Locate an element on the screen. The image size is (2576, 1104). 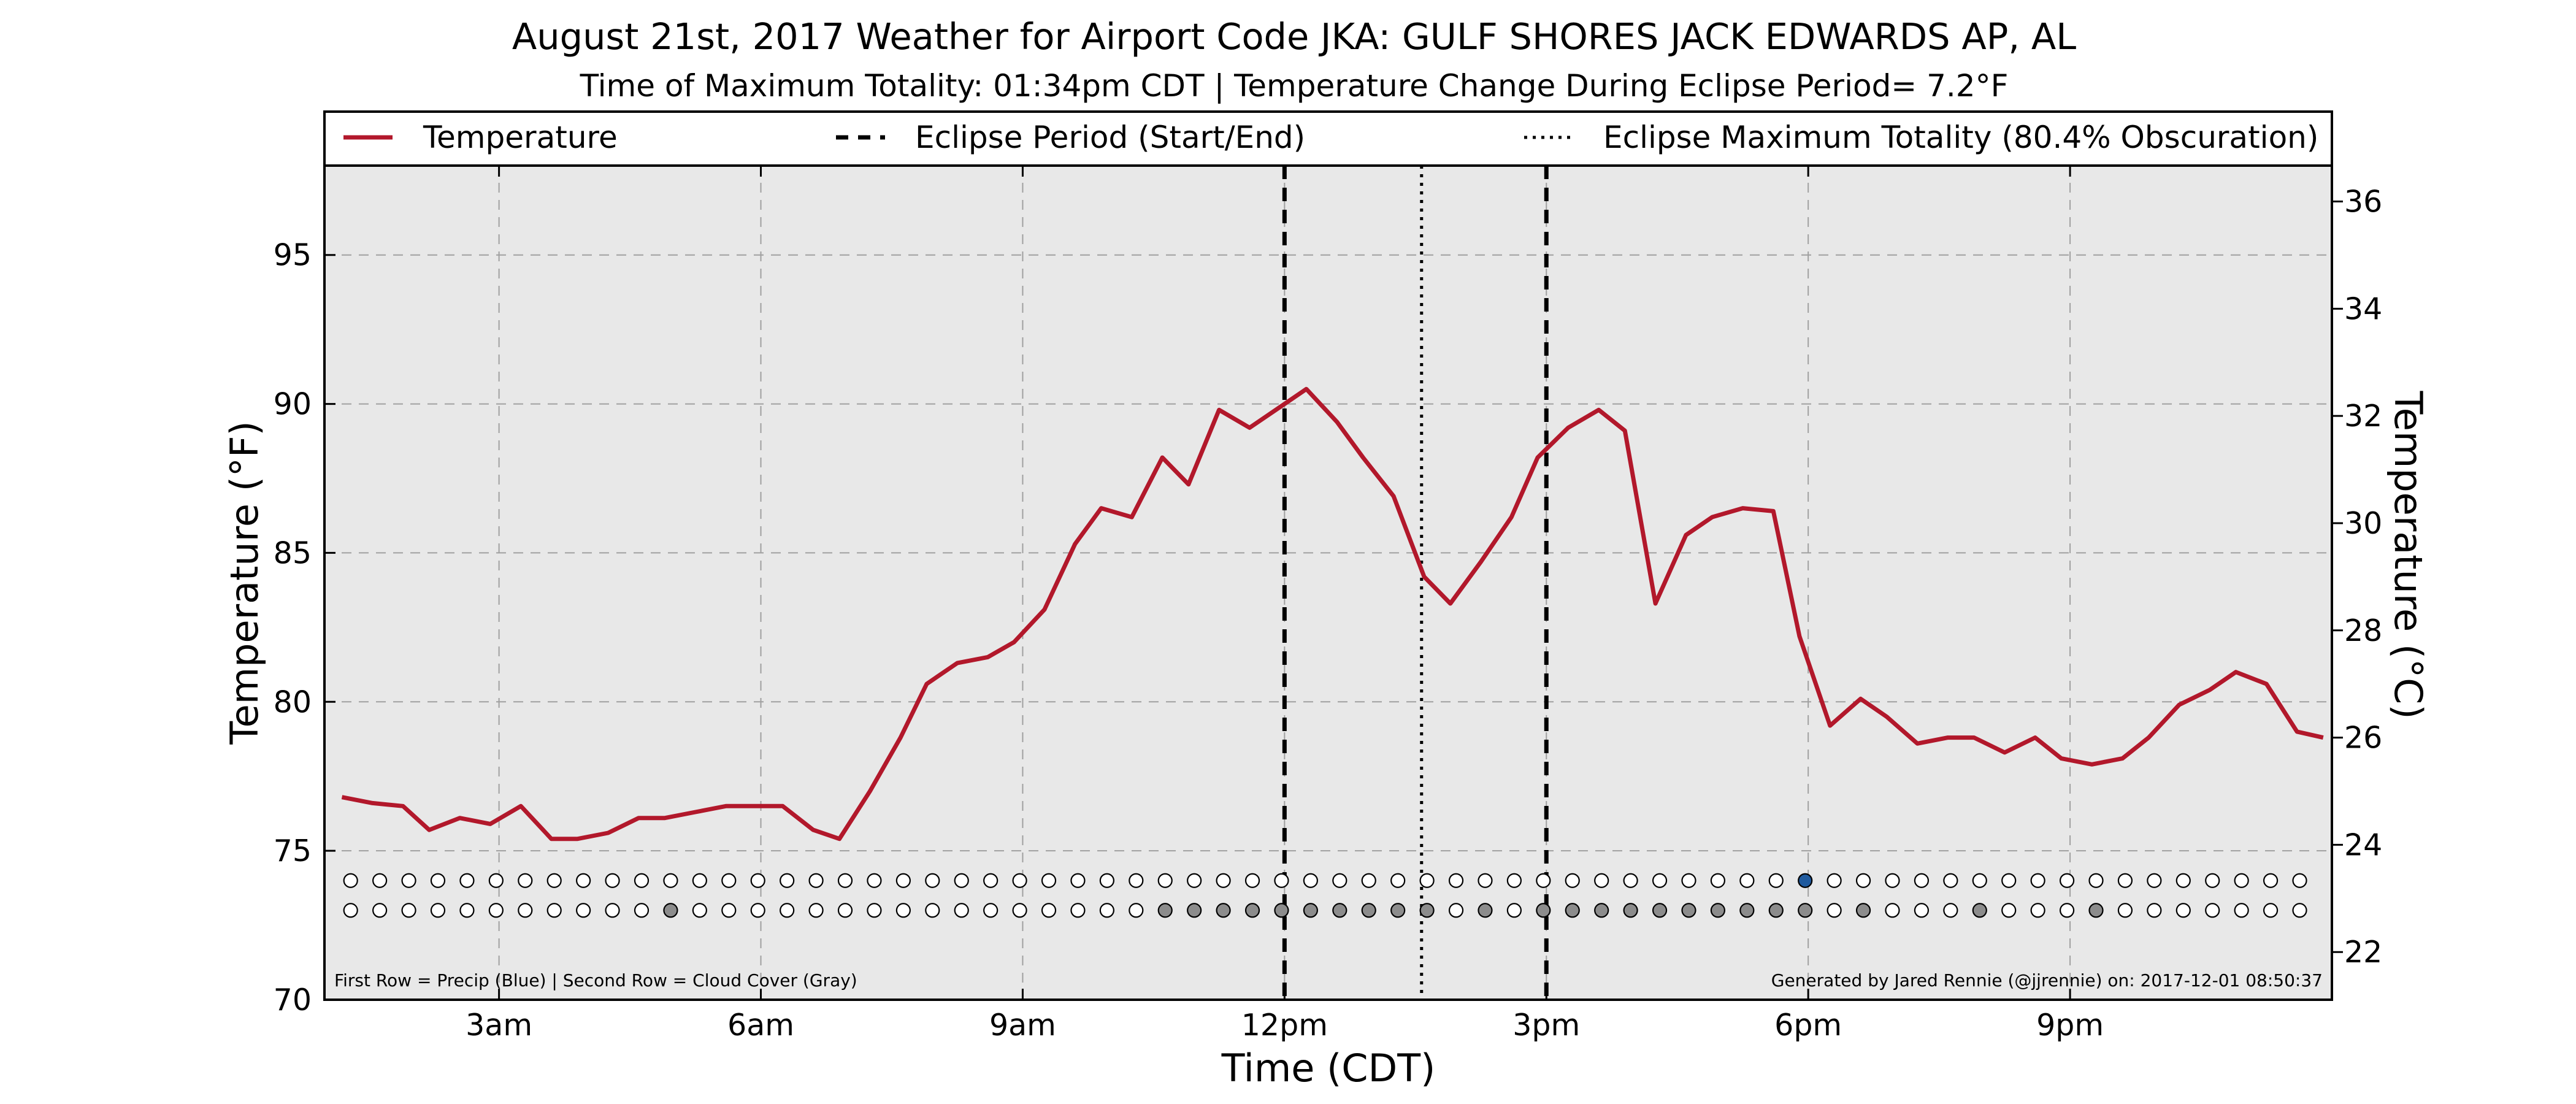
y-tick-label-right: 34 is located at coordinates (2363, 308).